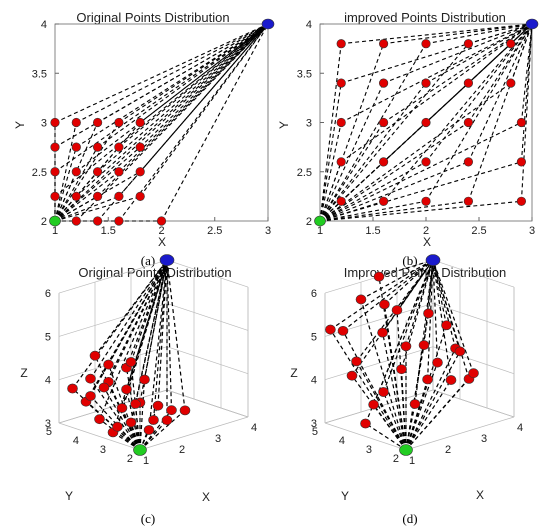 The height and width of the screenshot is (531, 550). What do you see at coordinates (304, 74) in the screenshot?
I see `y-tick-label: 3.5` at bounding box center [304, 74].